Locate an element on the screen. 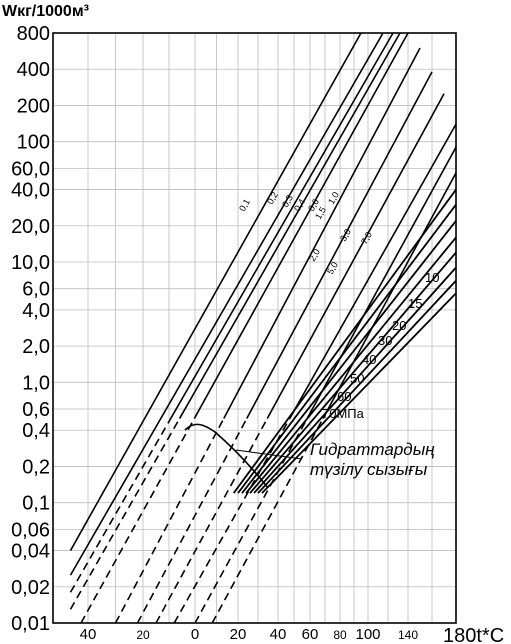 Image resolution: width=511 pixels, height=644 pixels. y-tick-label: 0,2 is located at coordinates (36, 467).